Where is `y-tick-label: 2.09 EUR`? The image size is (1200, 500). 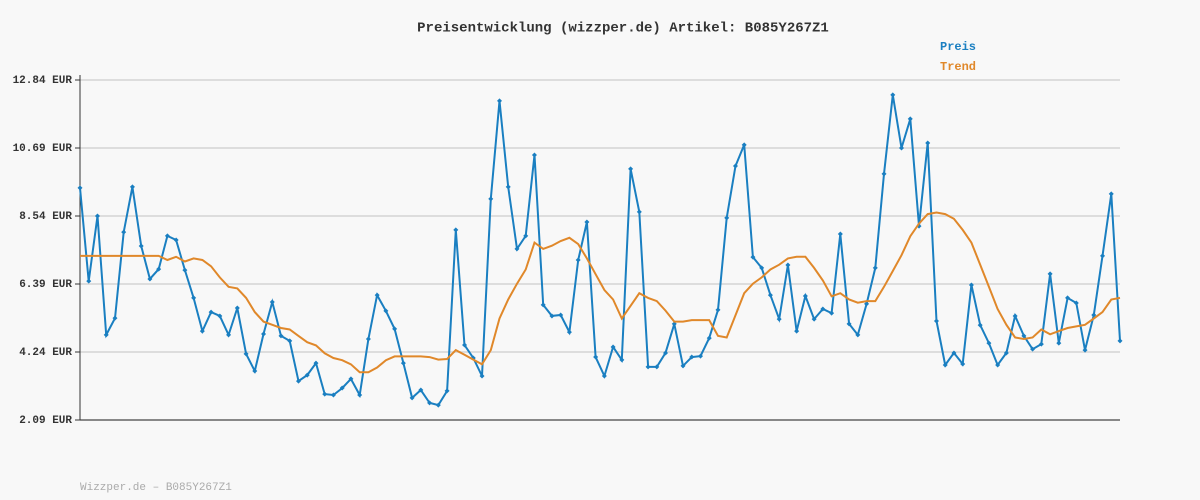
y-tick-label: 2.09 EUR is located at coordinates (45, 421).